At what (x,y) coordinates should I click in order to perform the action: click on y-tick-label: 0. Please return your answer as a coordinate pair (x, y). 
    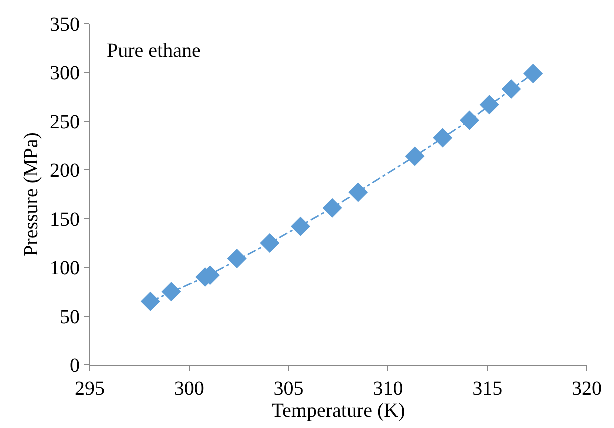
    Looking at the image, I should click on (75, 366).